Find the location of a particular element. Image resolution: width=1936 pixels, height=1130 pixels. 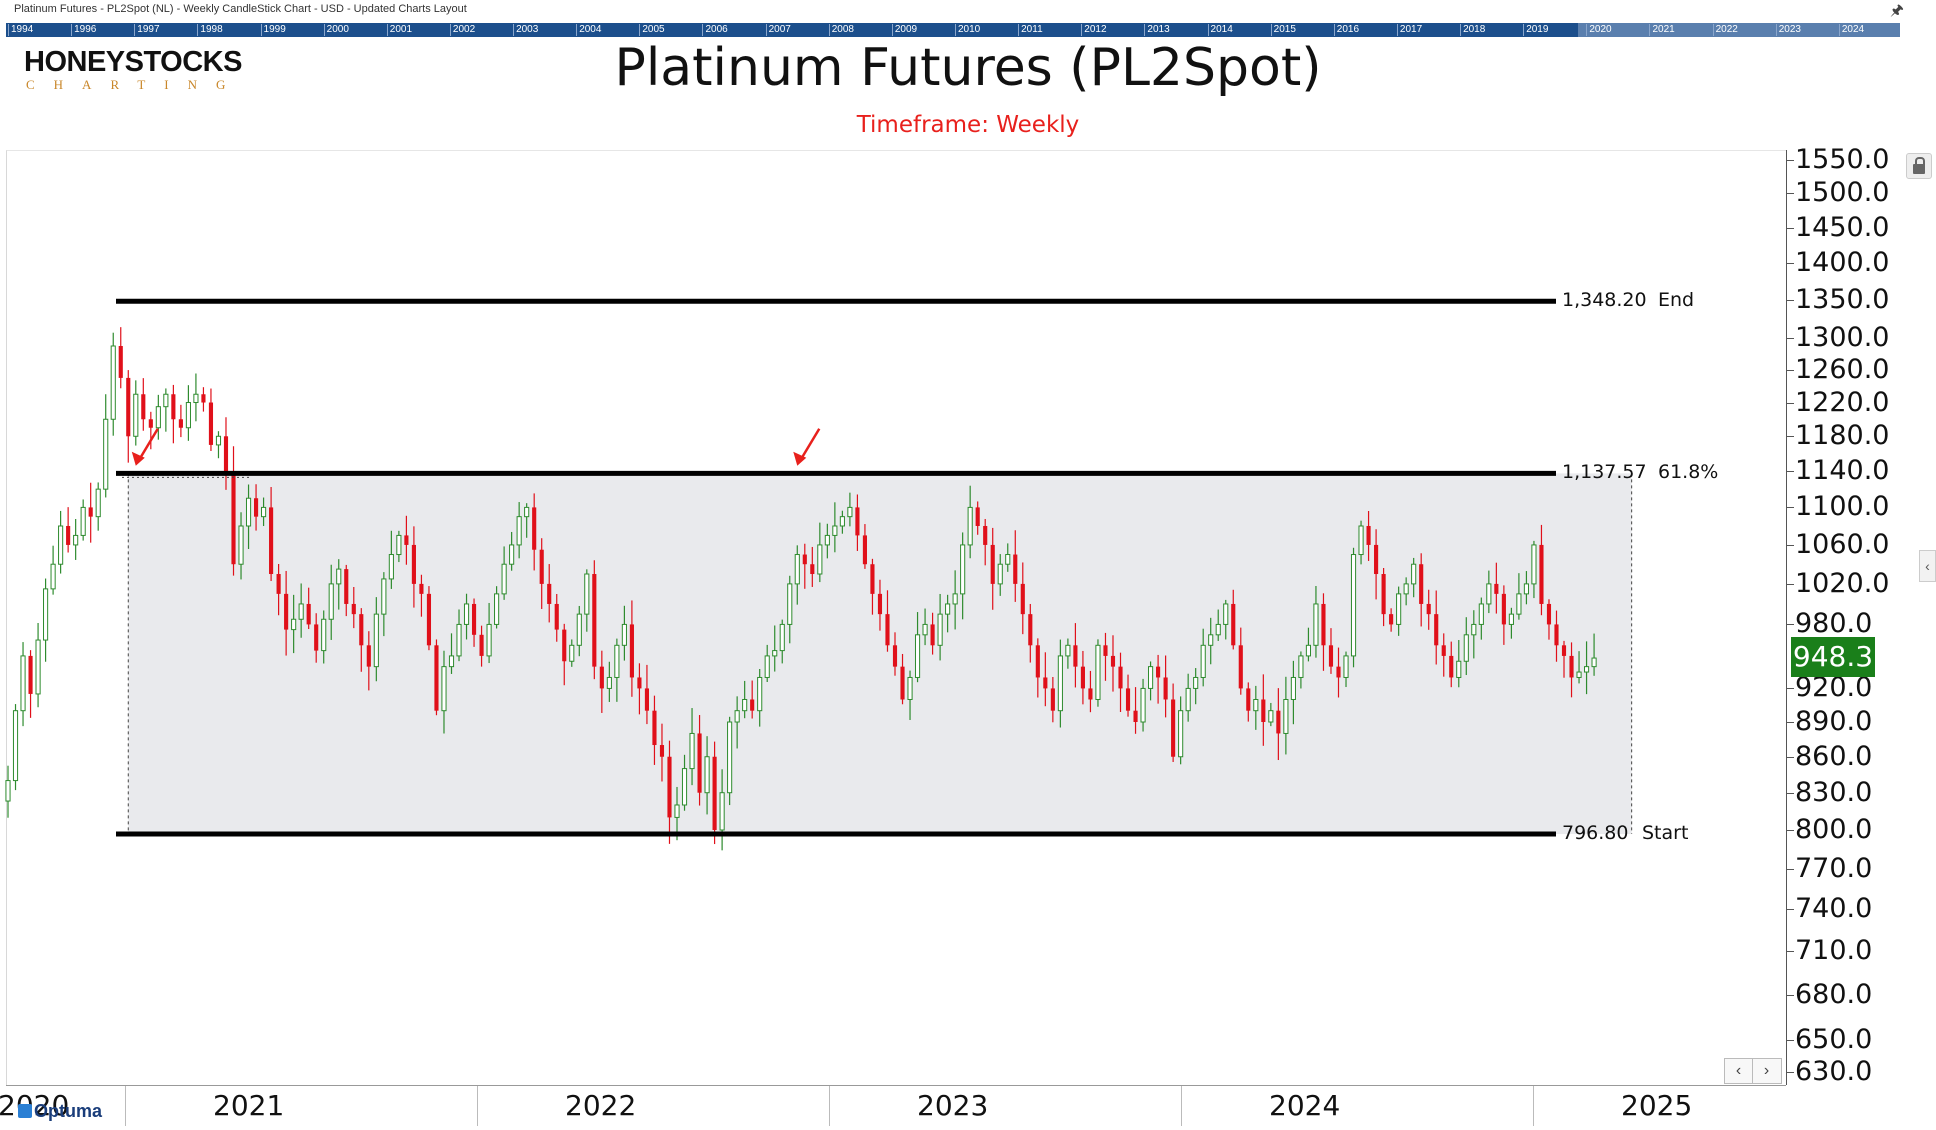

overview-year: 1999 is located at coordinates (273, 30).